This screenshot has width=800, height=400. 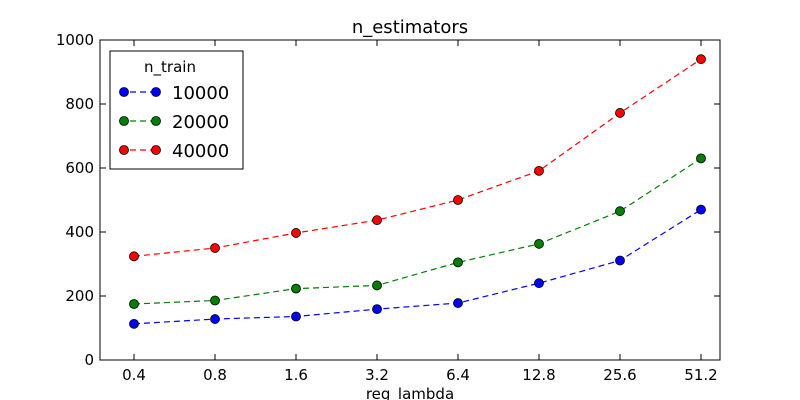 I want to click on y-tick-label: 1000, so click(x=75, y=40).